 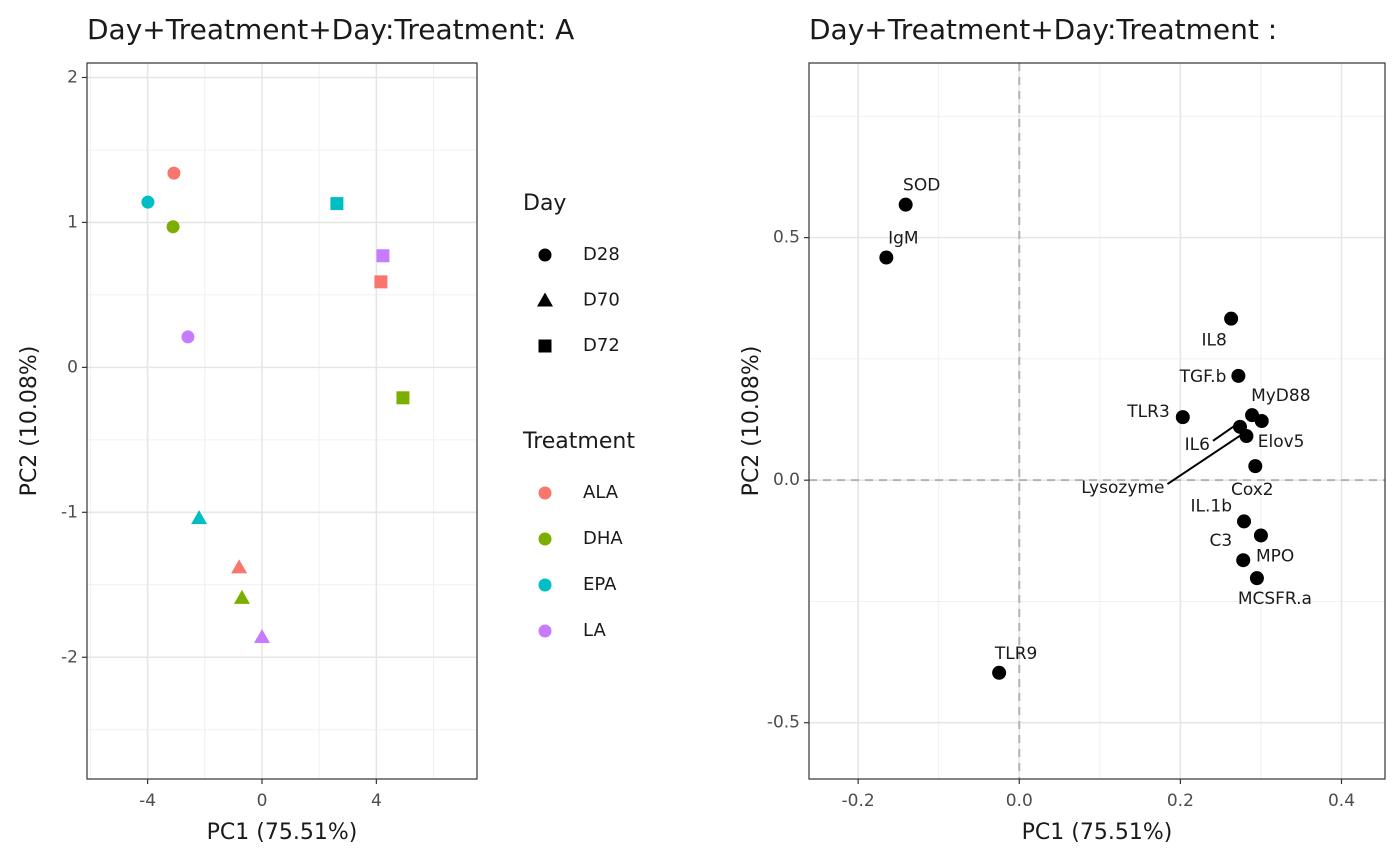 I want to click on point-label: TLR9, so click(x=1015, y=654).